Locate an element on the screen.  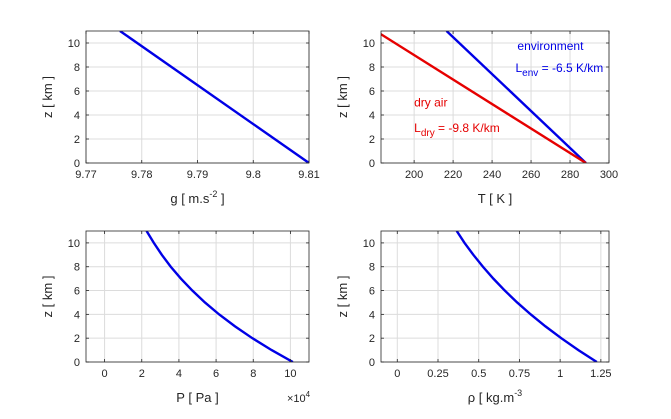
x-axis-label-main: P [ Pa ] is located at coordinates (197, 397).